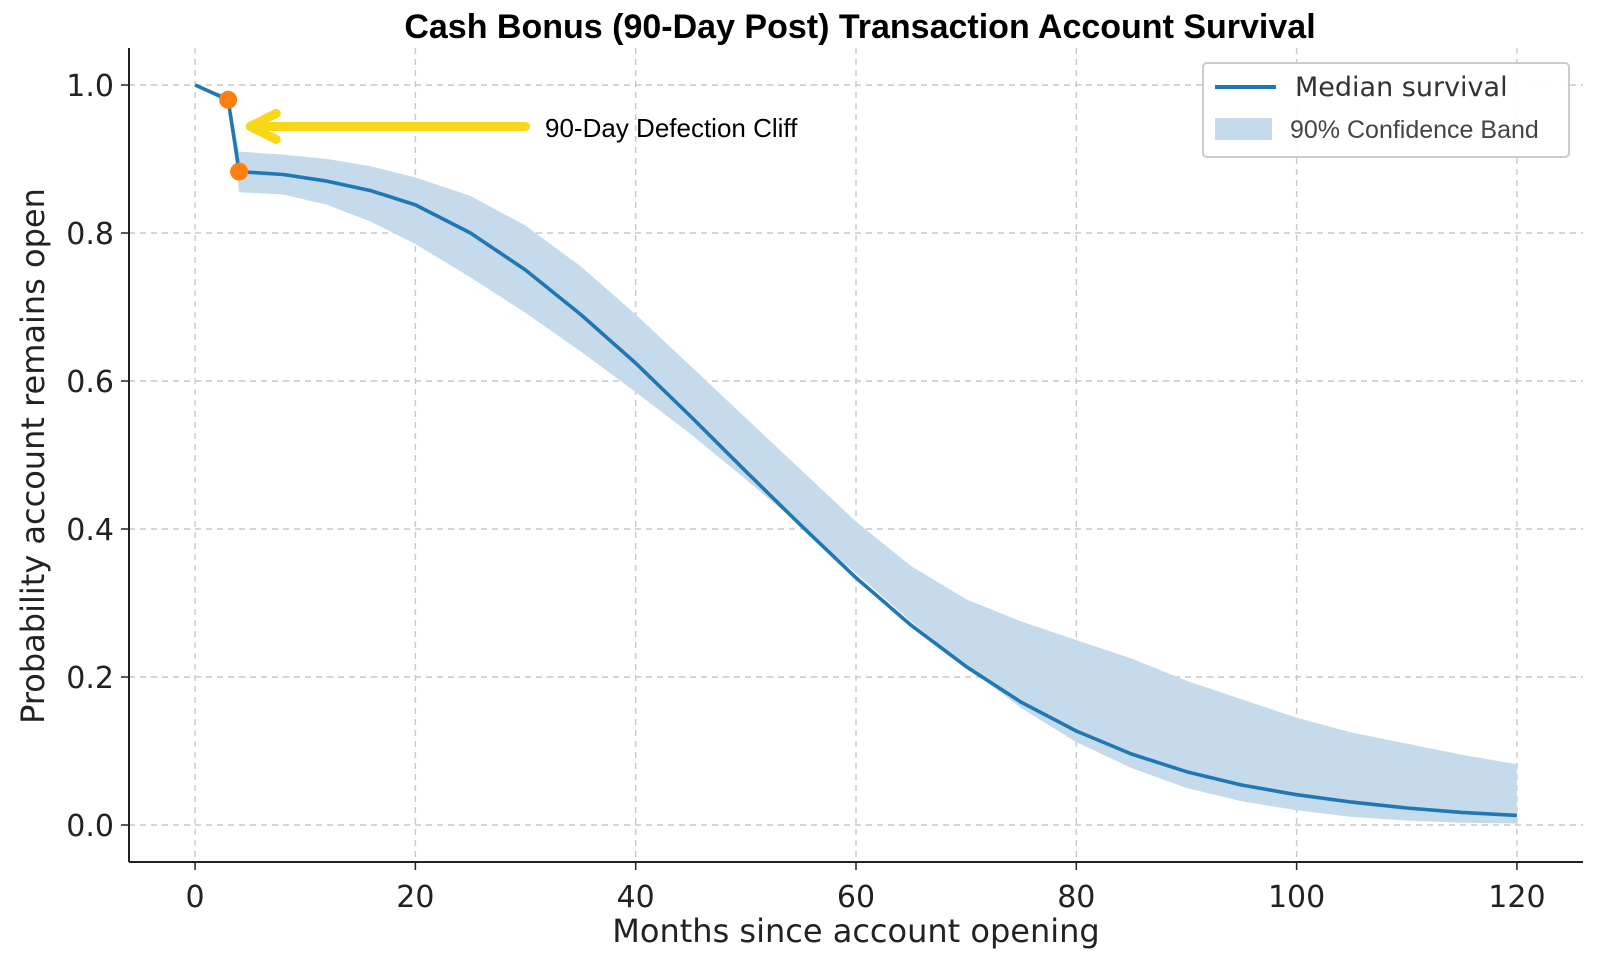  What do you see at coordinates (1401, 87) in the screenshot?
I see `legend-label-median: Median survival` at bounding box center [1401, 87].